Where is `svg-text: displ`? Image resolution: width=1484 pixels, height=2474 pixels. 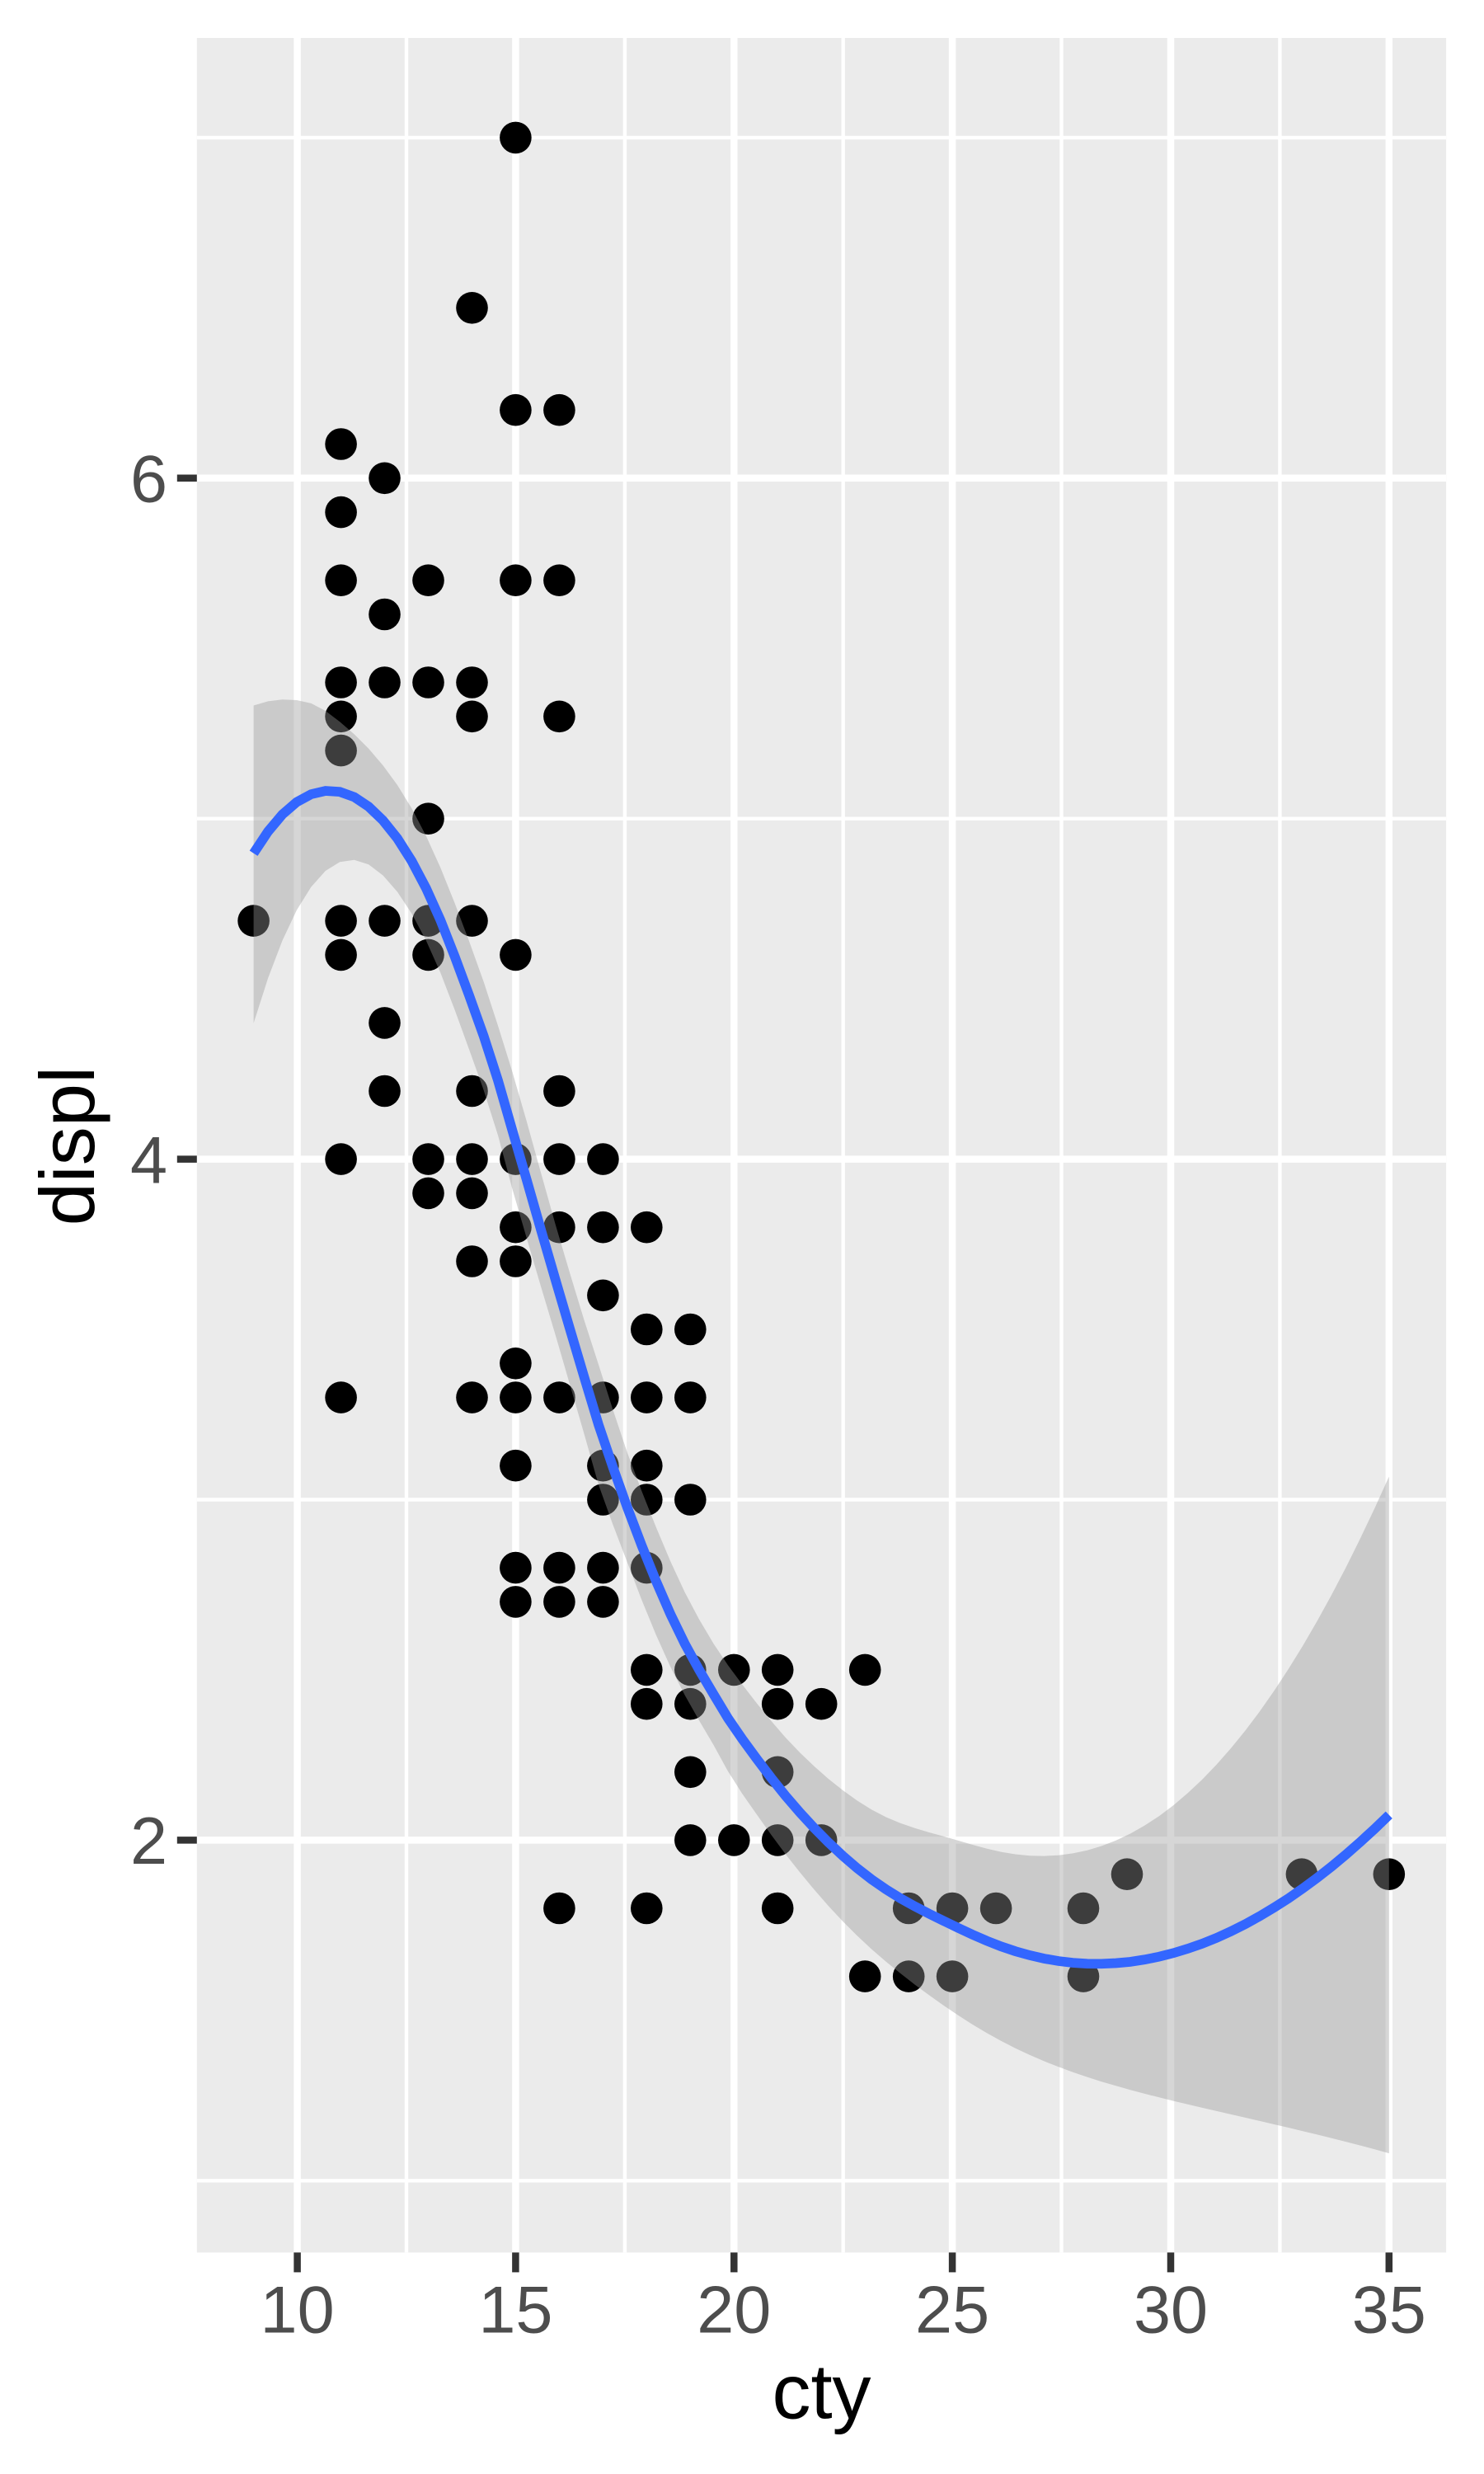 svg-text: displ is located at coordinates (67, 1145).